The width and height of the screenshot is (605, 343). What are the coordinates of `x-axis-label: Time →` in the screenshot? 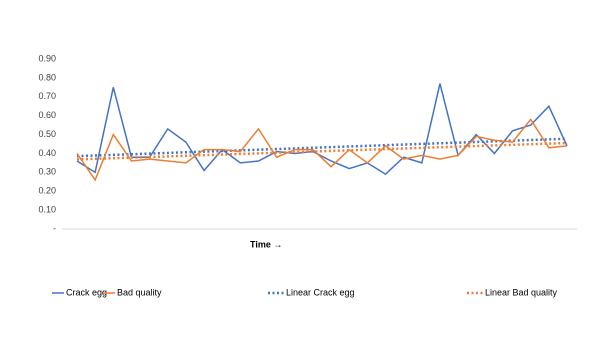 It's located at (266, 244).